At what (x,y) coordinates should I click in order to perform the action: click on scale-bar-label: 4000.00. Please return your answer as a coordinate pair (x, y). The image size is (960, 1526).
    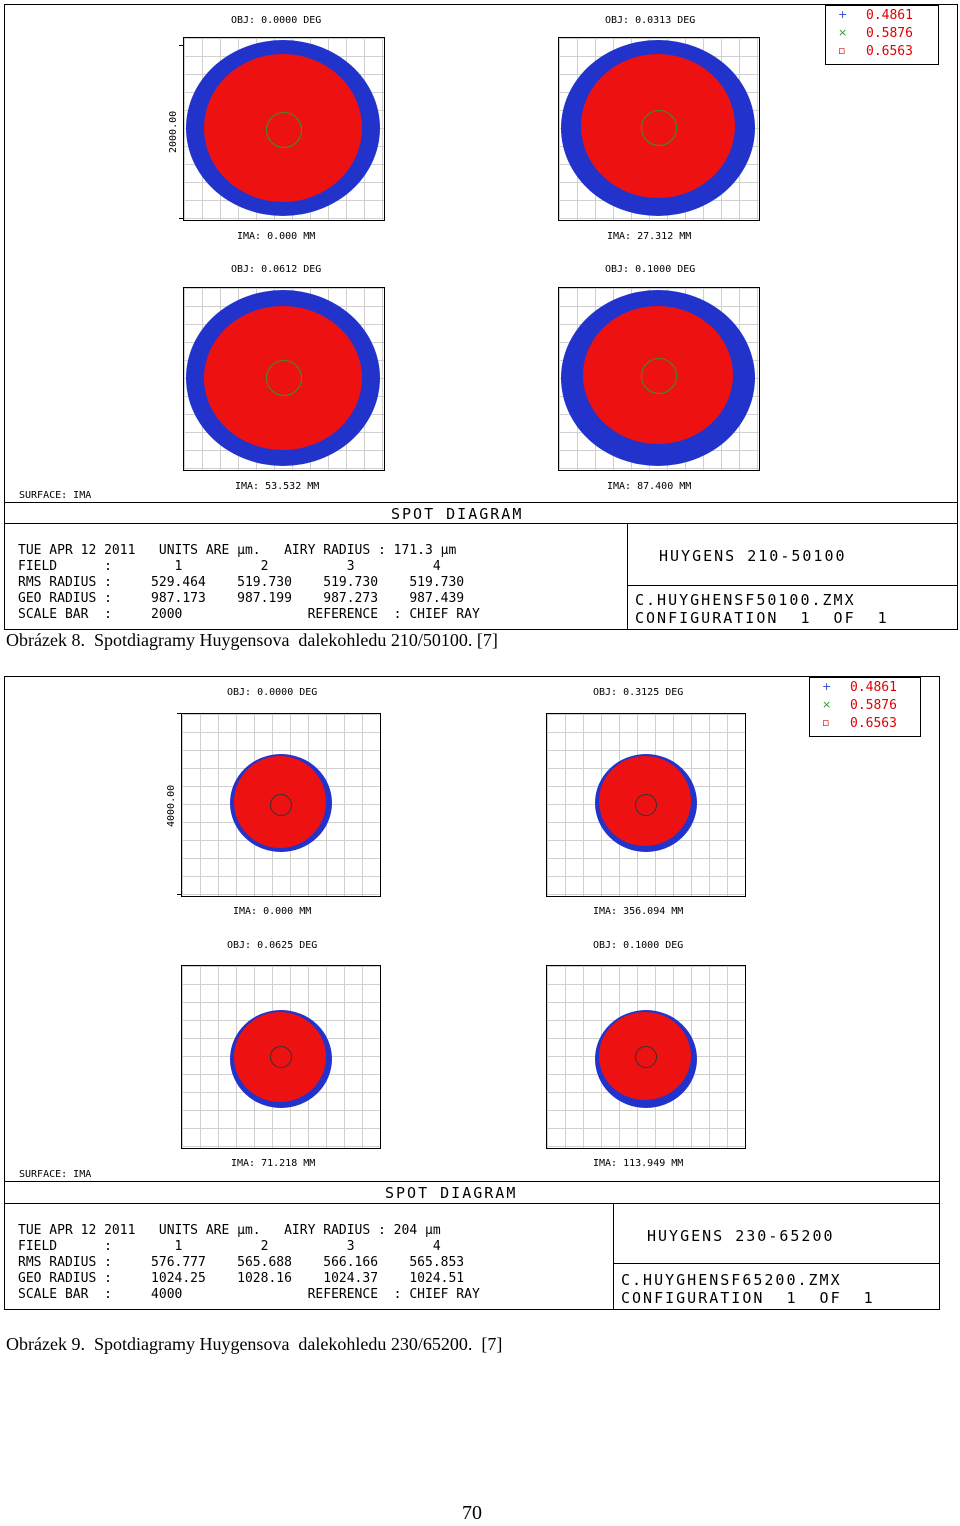
    Looking at the image, I should click on (171, 805).